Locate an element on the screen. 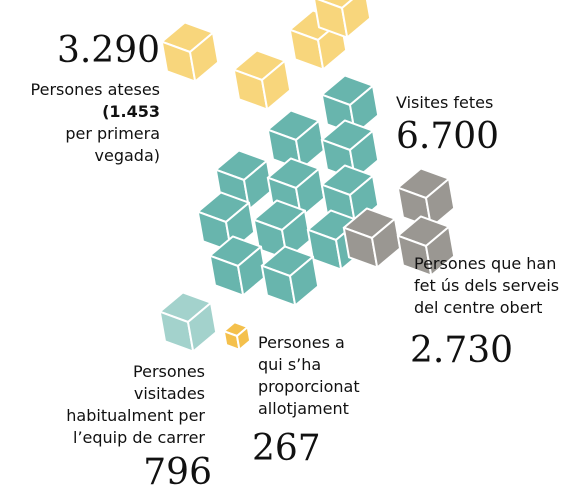 This screenshot has width=585, height=489. label: l’equip de carrer is located at coordinates (139, 437).